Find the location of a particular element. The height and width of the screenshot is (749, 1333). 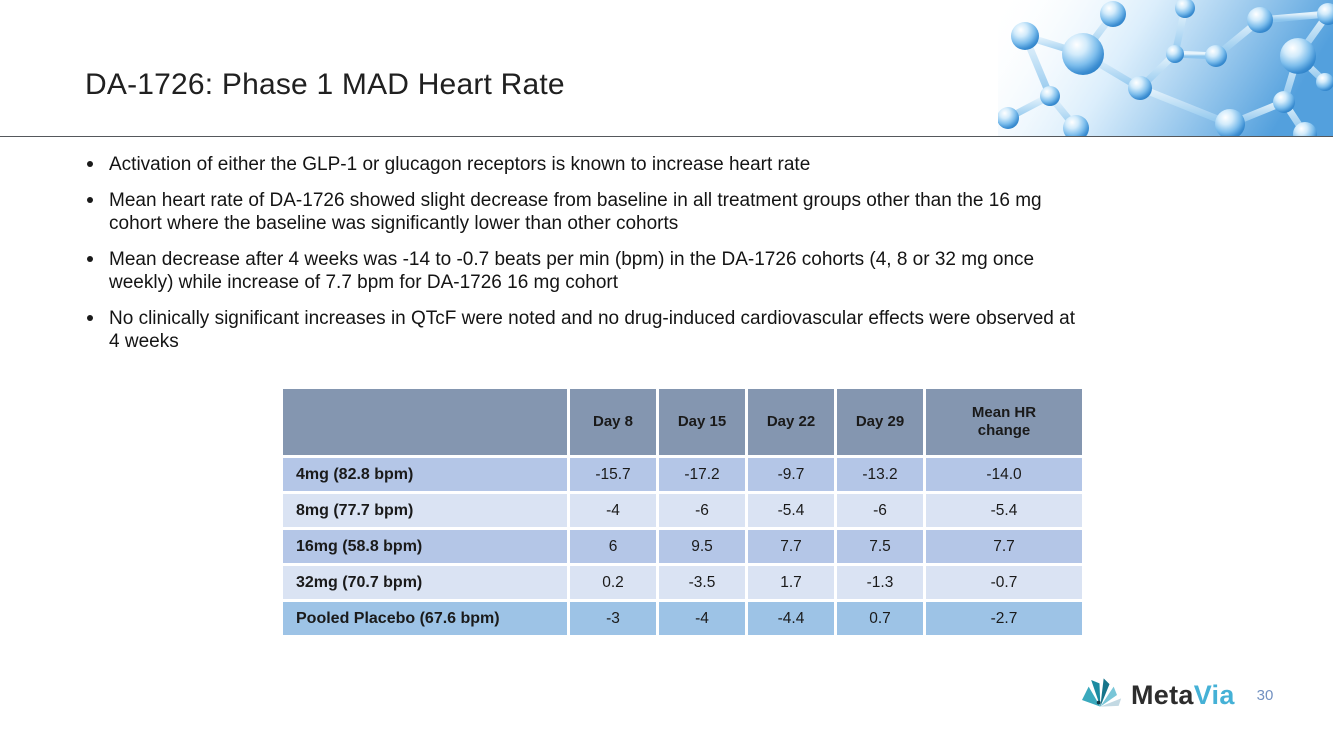

table-cell: -13.2 is located at coordinates (880, 474).